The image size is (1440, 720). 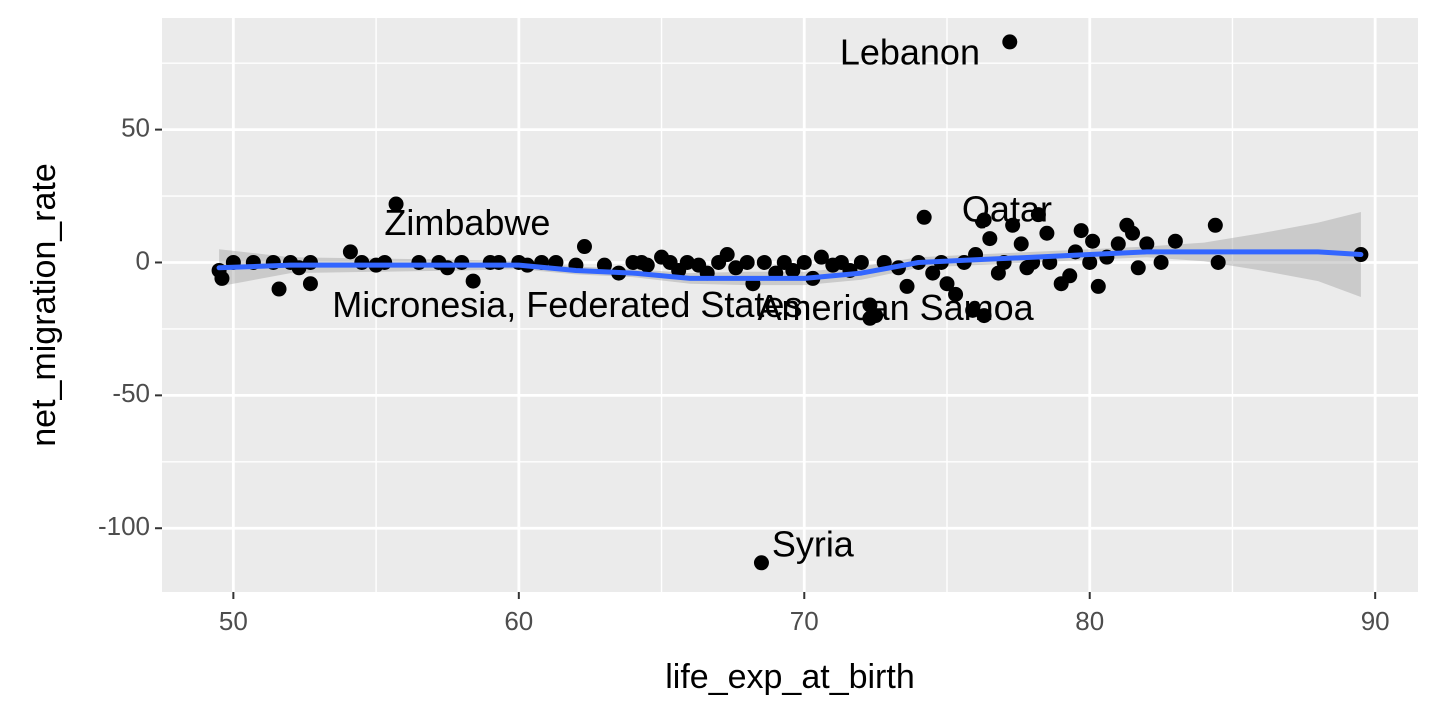 What do you see at coordinates (518, 621) in the screenshot?
I see `x-tick-label: 60` at bounding box center [518, 621].